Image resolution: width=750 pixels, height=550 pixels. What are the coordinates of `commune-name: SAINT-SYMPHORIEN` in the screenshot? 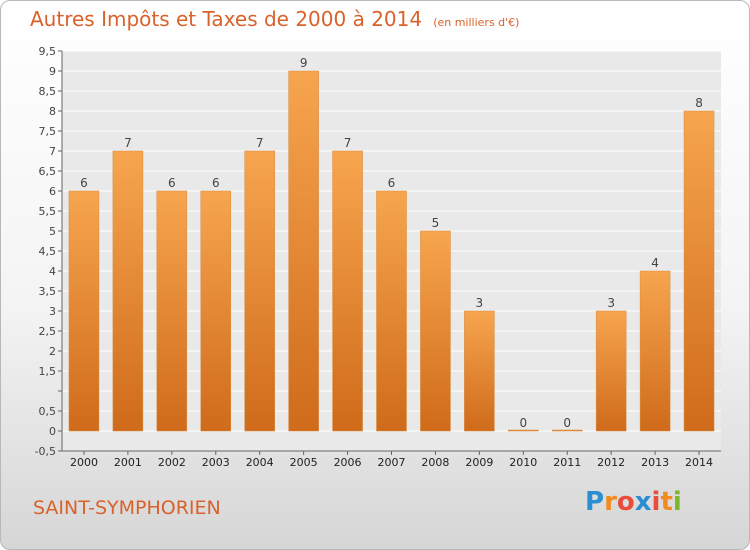 It's located at (127, 508).